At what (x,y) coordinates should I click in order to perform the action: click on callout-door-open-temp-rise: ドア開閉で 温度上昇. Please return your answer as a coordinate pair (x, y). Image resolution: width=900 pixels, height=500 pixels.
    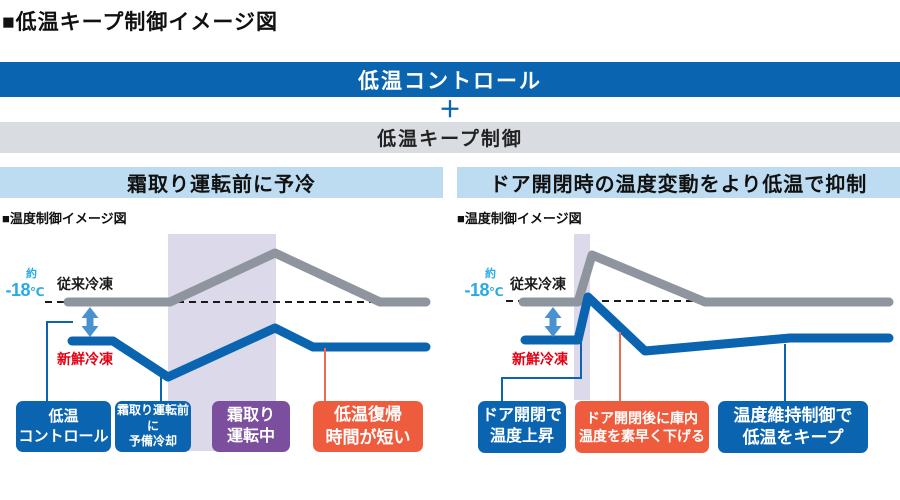
    Looking at the image, I should click on (522, 427).